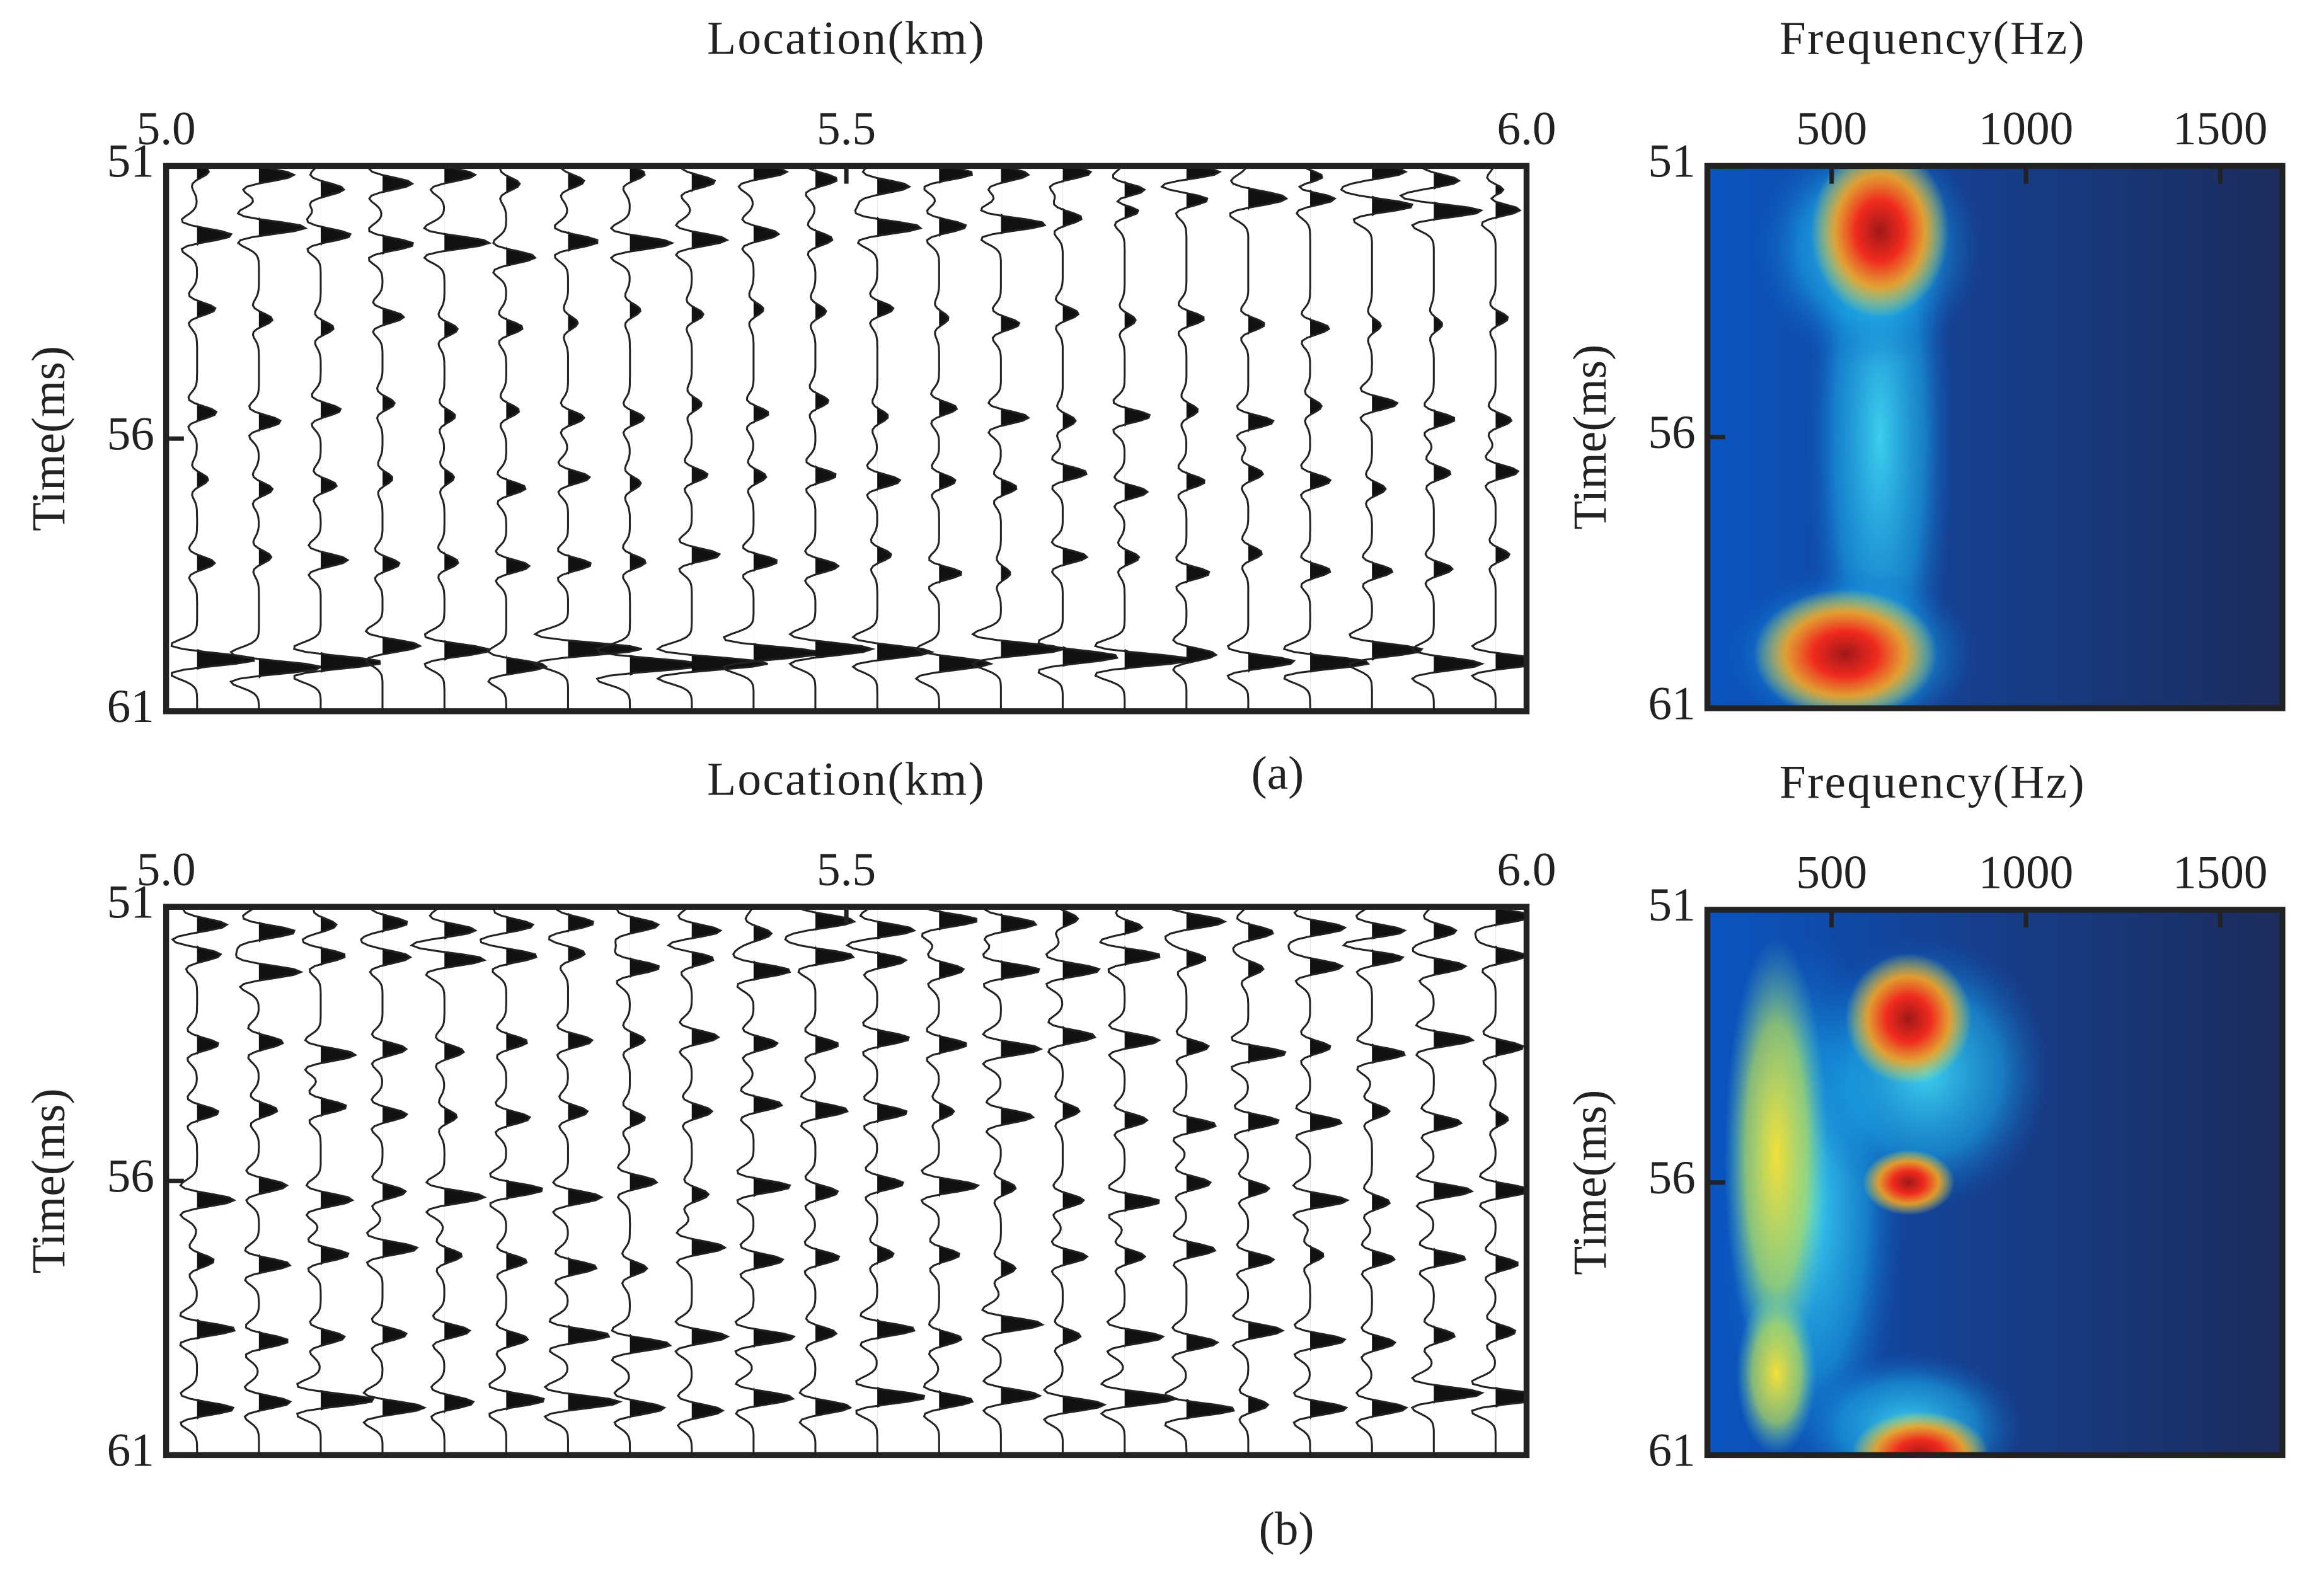  Describe the element at coordinates (846, 38) in the screenshot. I see `x-axis-label: Location(km)` at that location.